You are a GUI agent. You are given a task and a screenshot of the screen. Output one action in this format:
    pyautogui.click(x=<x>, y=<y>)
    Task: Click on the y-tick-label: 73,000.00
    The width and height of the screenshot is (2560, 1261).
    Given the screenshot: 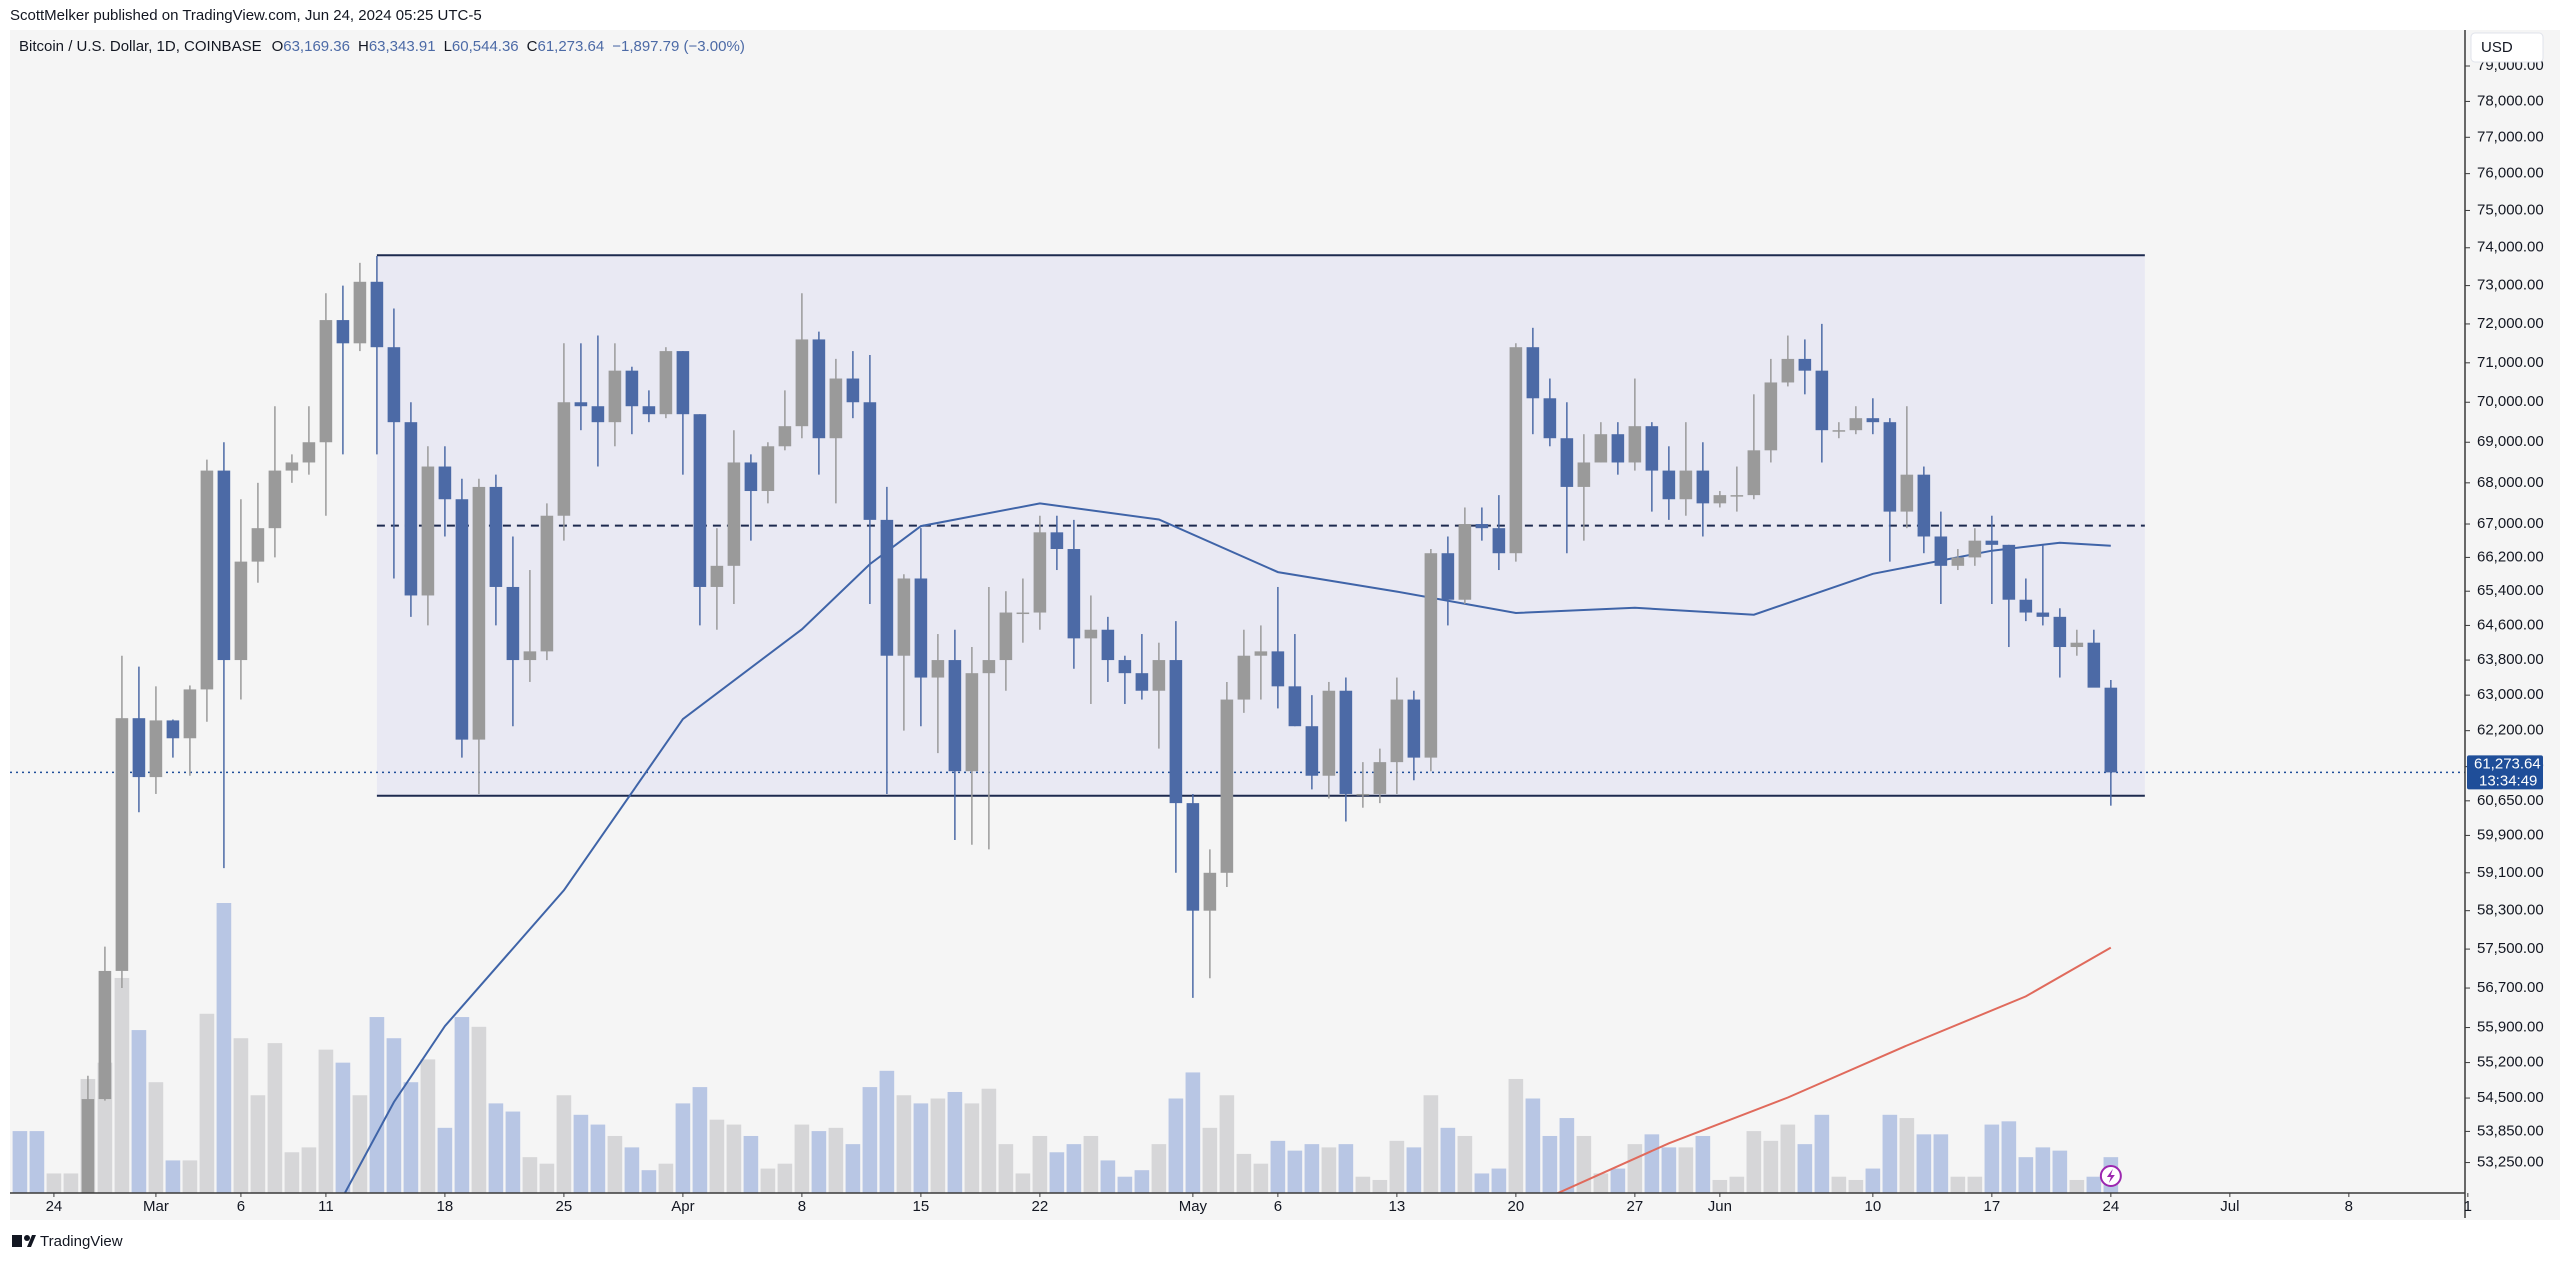 What is the action you would take?
    pyautogui.click(x=2510, y=285)
    